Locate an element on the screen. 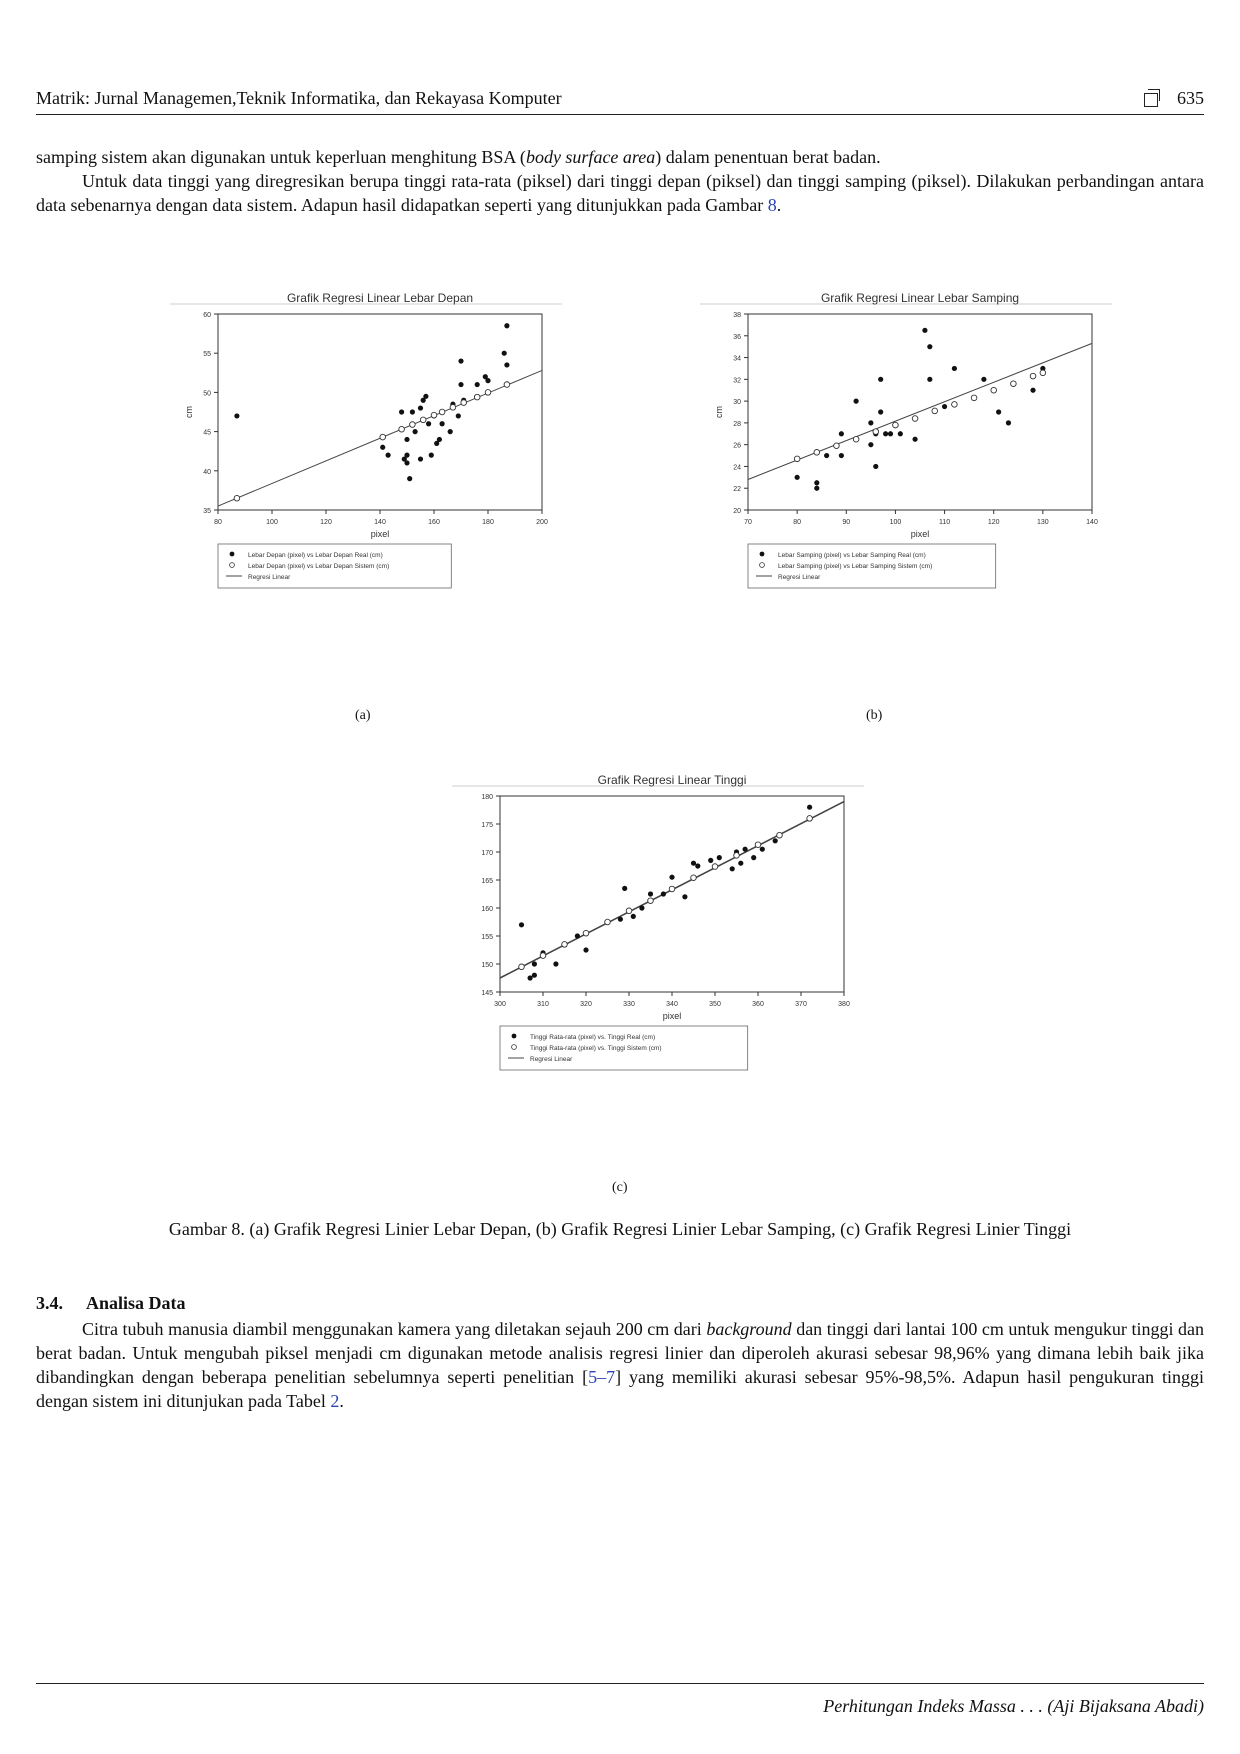 This screenshot has height=1754, width=1240. legend-open-marker is located at coordinates (514, 1047).